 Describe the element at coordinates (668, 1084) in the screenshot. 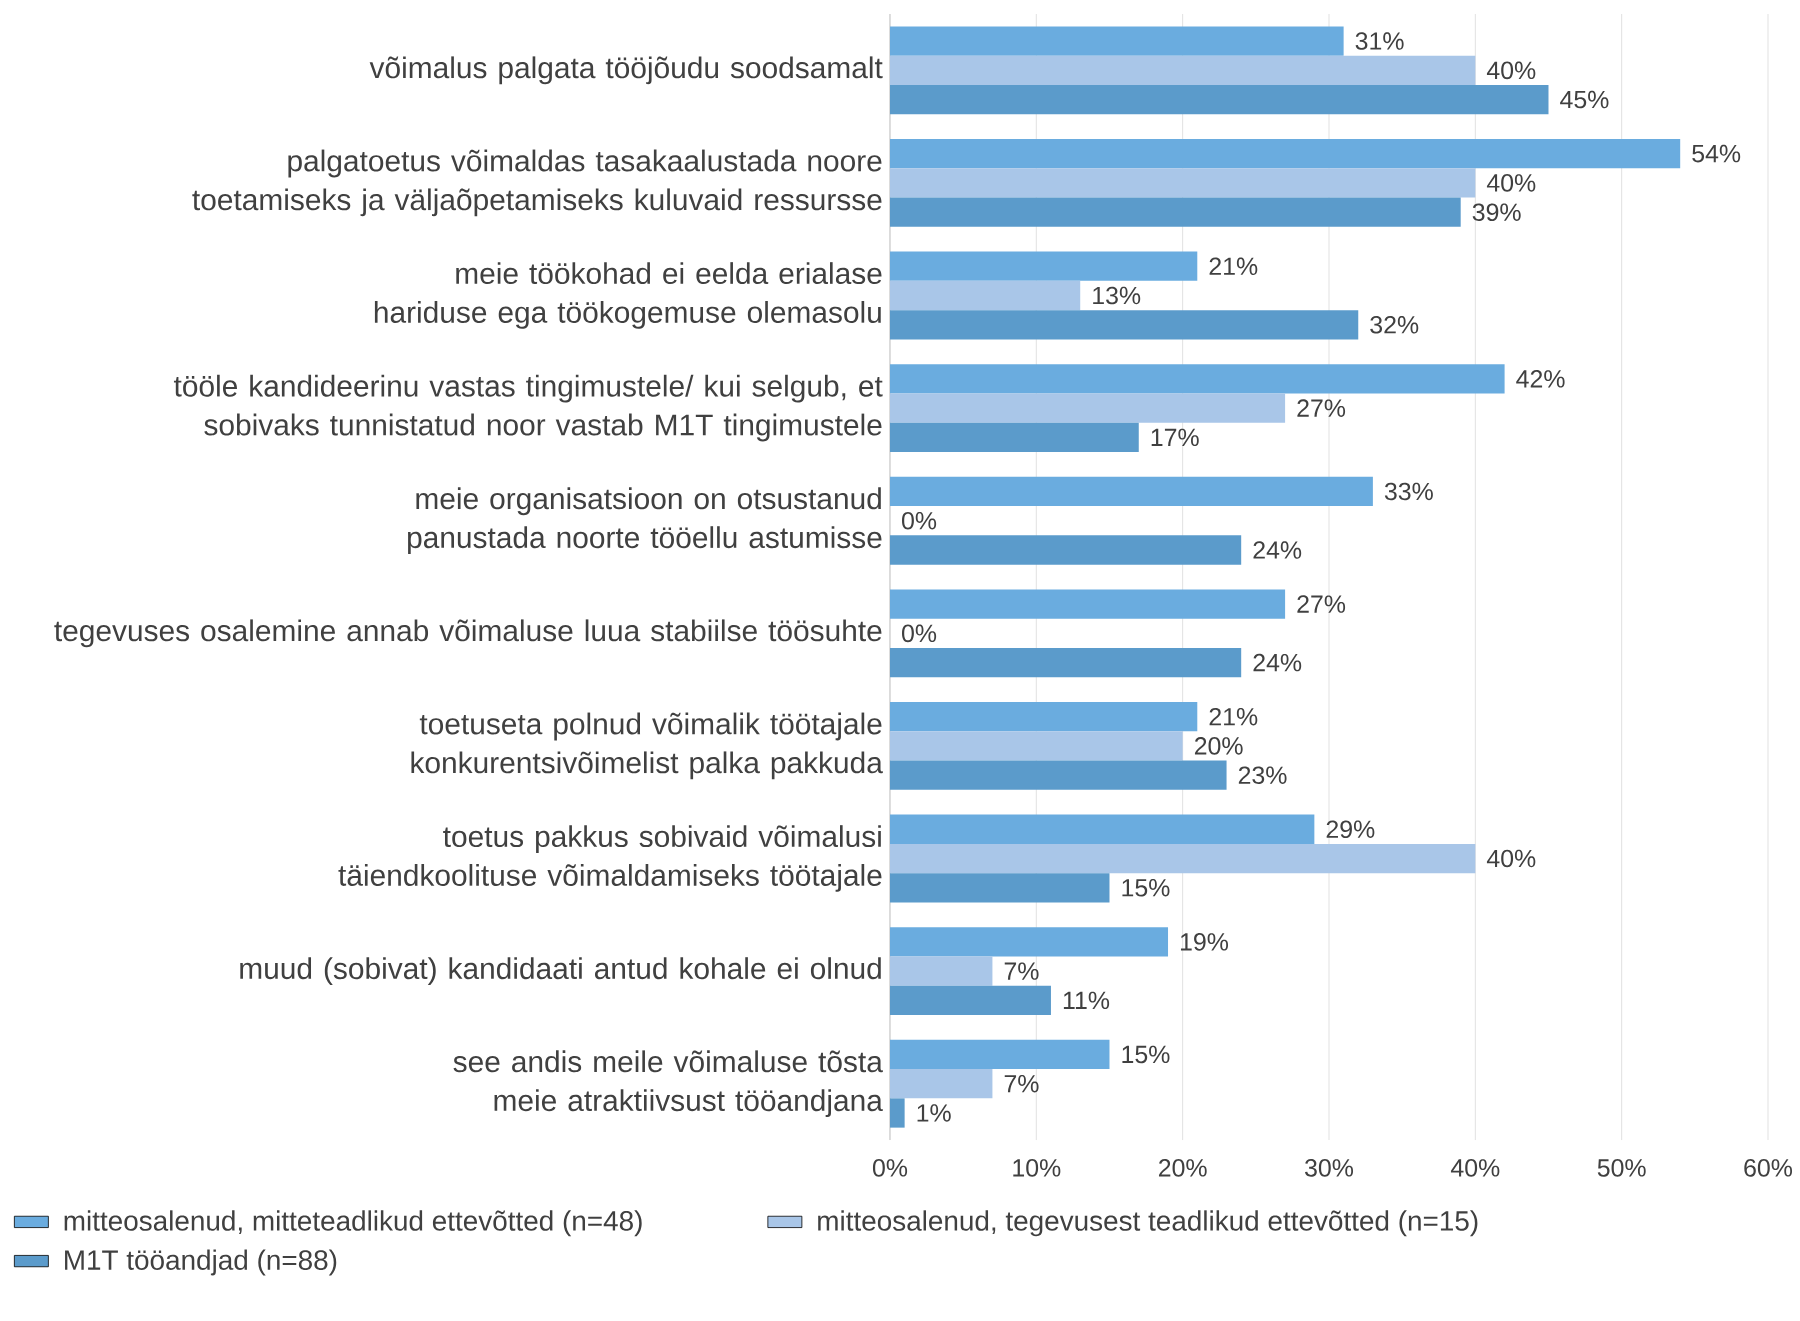

I see `y-tick-label: see andis meile võimaluse tõsta meie atraktiivsust tööandjana` at that location.